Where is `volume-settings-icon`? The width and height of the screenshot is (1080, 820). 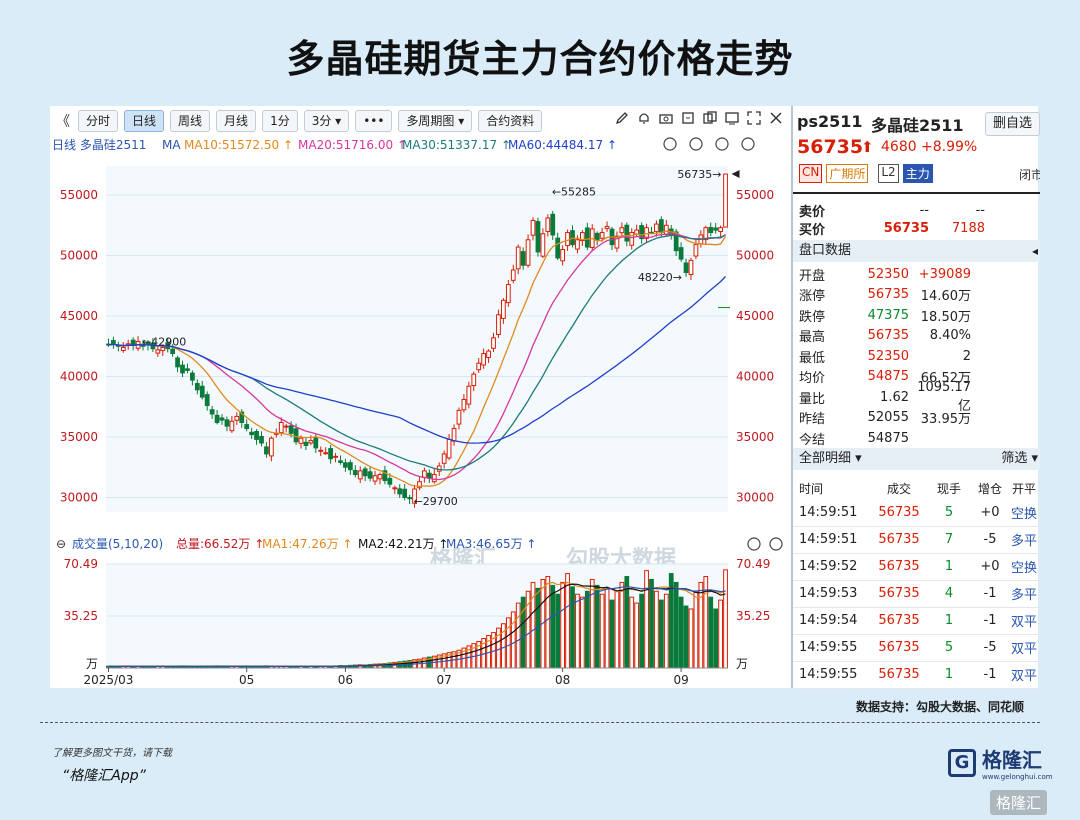 volume-settings-icon is located at coordinates (776, 544).